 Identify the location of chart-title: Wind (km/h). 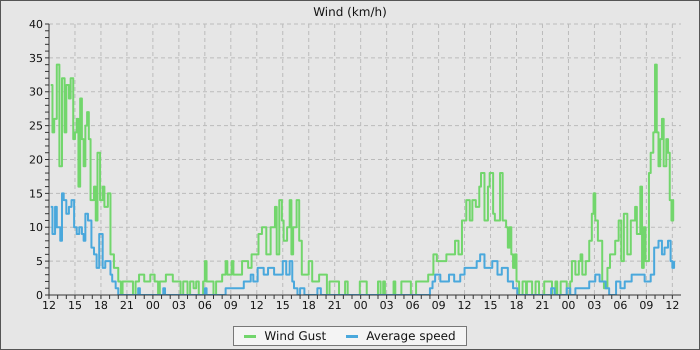
(350, 12).